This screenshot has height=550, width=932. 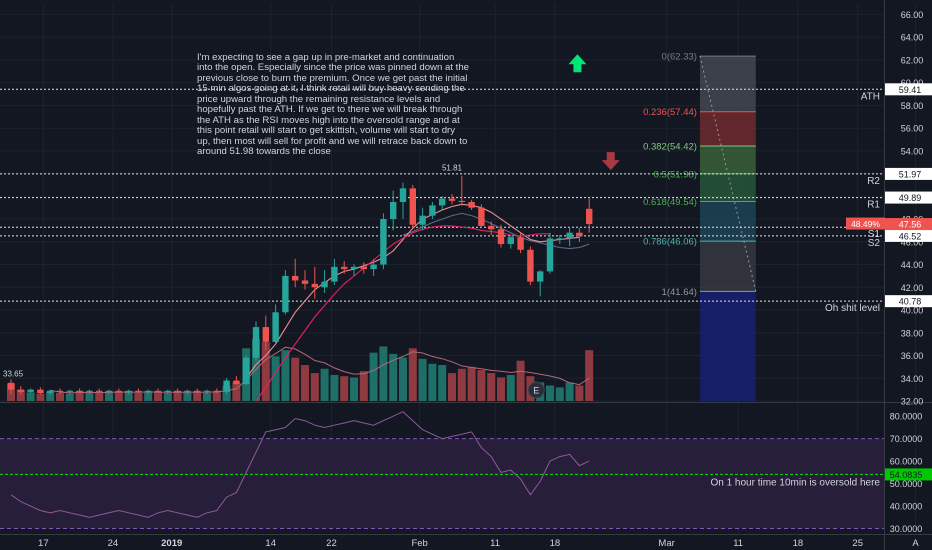 I want to click on arrow-down-icon, so click(x=610, y=161).